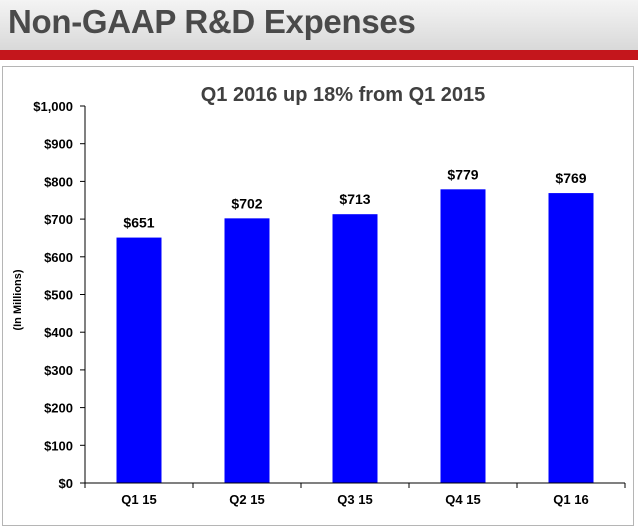 The width and height of the screenshot is (638, 528). Describe the element at coordinates (58, 144) in the screenshot. I see `y-tick-label: $900` at that location.